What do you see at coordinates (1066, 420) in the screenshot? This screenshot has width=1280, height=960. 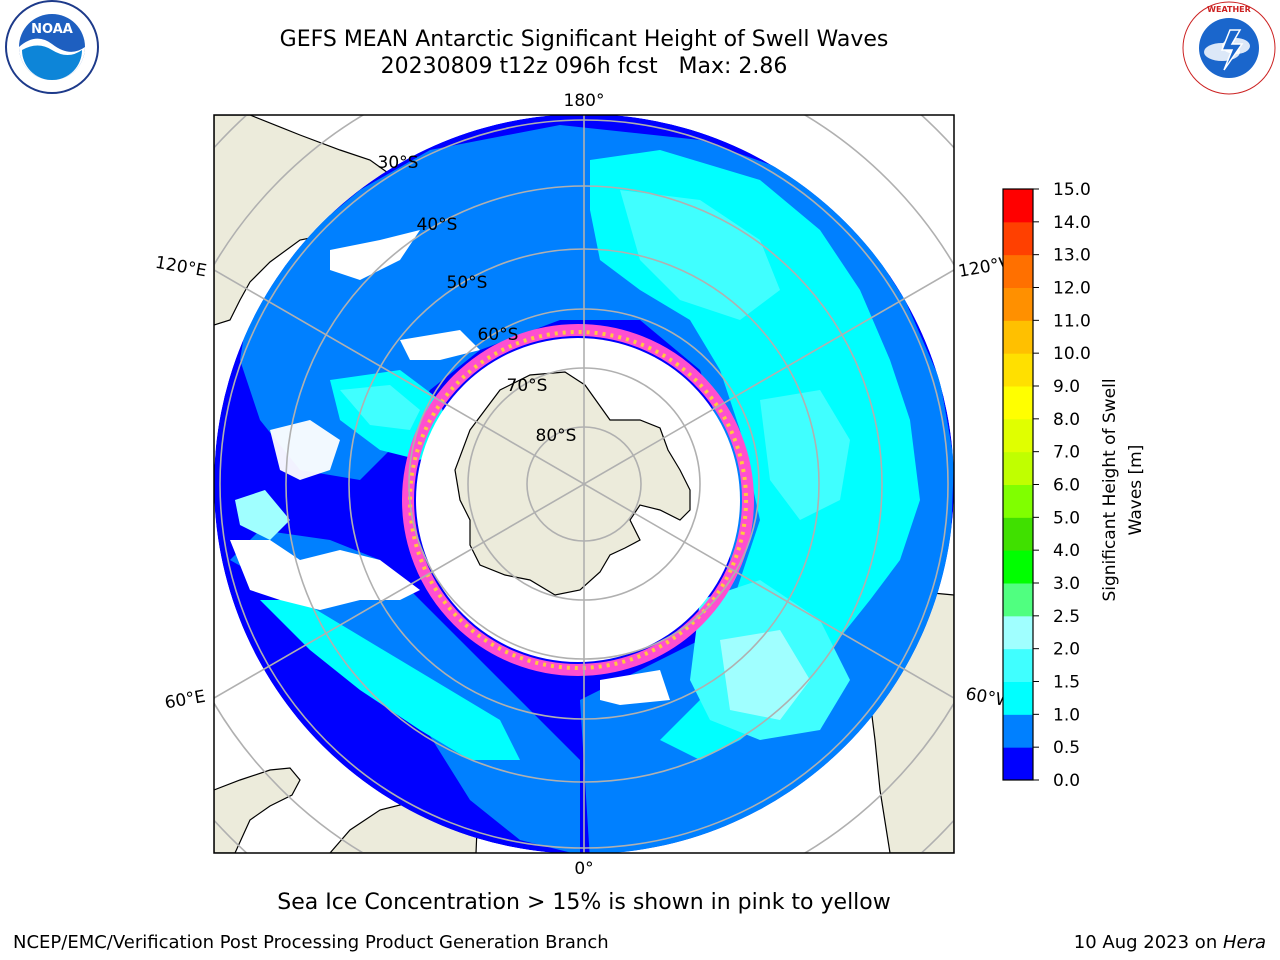 I see `colorbar-tick-label: 8.0` at bounding box center [1066, 420].